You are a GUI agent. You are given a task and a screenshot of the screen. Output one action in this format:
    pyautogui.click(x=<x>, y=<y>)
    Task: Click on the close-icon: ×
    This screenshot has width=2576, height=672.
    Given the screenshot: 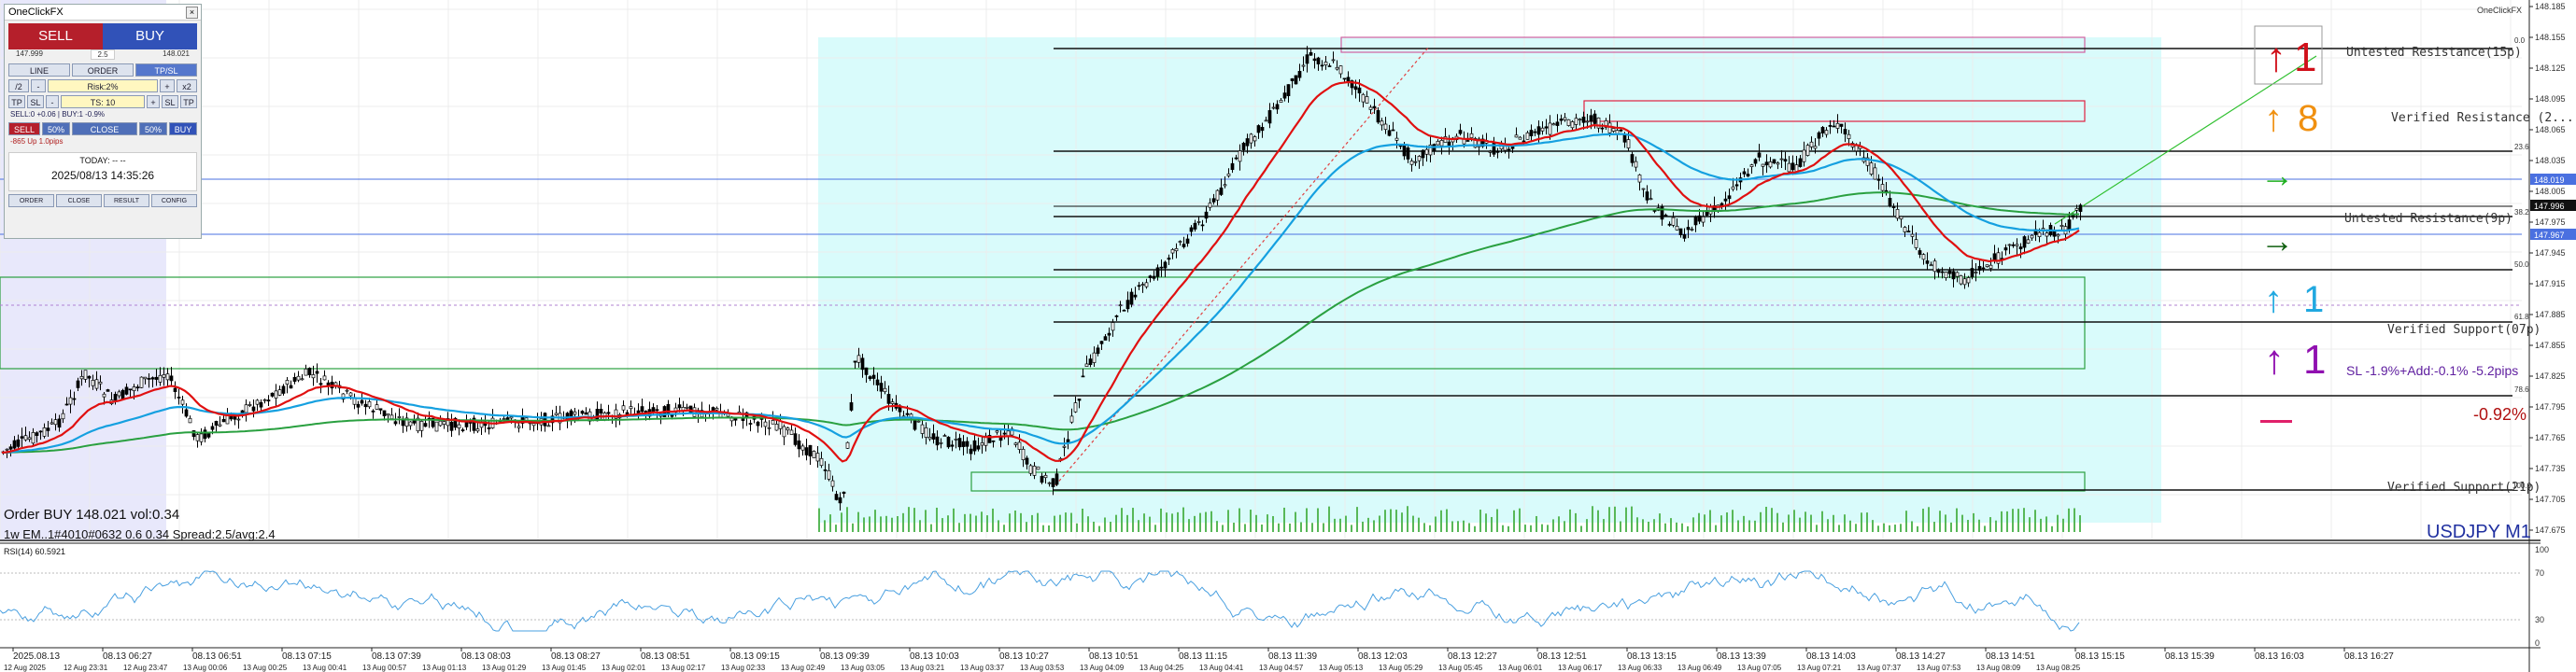 What is the action you would take?
    pyautogui.click(x=192, y=13)
    